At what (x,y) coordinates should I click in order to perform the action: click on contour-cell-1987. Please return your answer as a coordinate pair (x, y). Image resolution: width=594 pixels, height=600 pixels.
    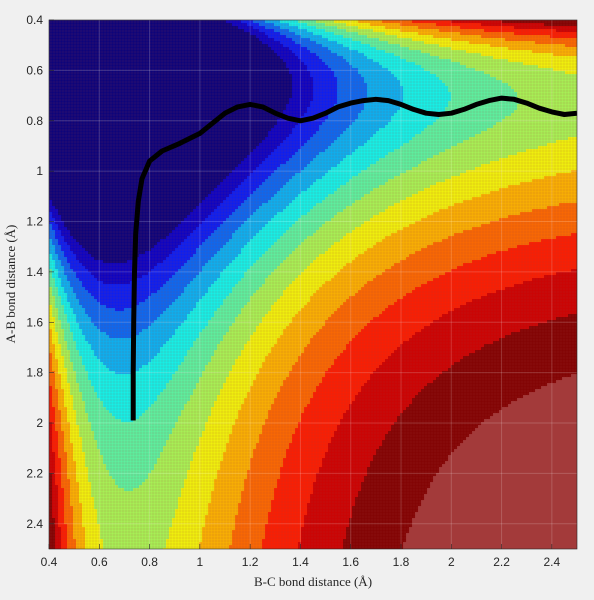
    Looking at the image, I should click on (203, 54).